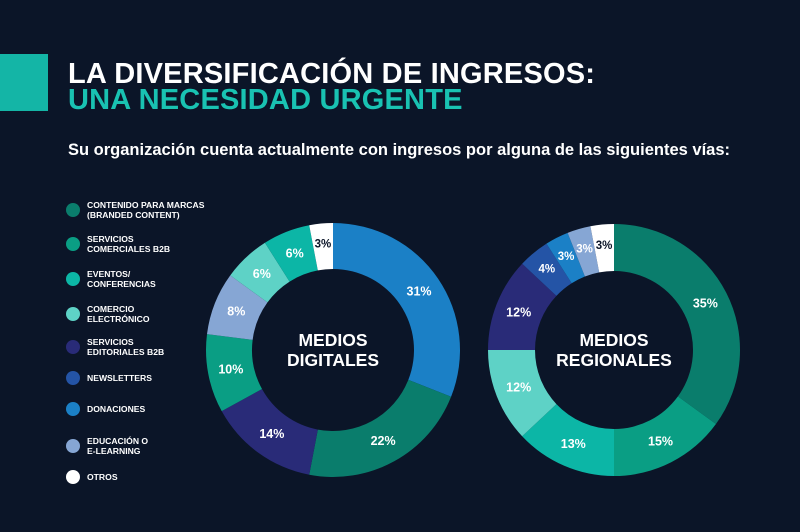 Image resolution: width=800 pixels, height=532 pixels. Describe the element at coordinates (383, 441) in the screenshot. I see `data-label: 22%` at that location.